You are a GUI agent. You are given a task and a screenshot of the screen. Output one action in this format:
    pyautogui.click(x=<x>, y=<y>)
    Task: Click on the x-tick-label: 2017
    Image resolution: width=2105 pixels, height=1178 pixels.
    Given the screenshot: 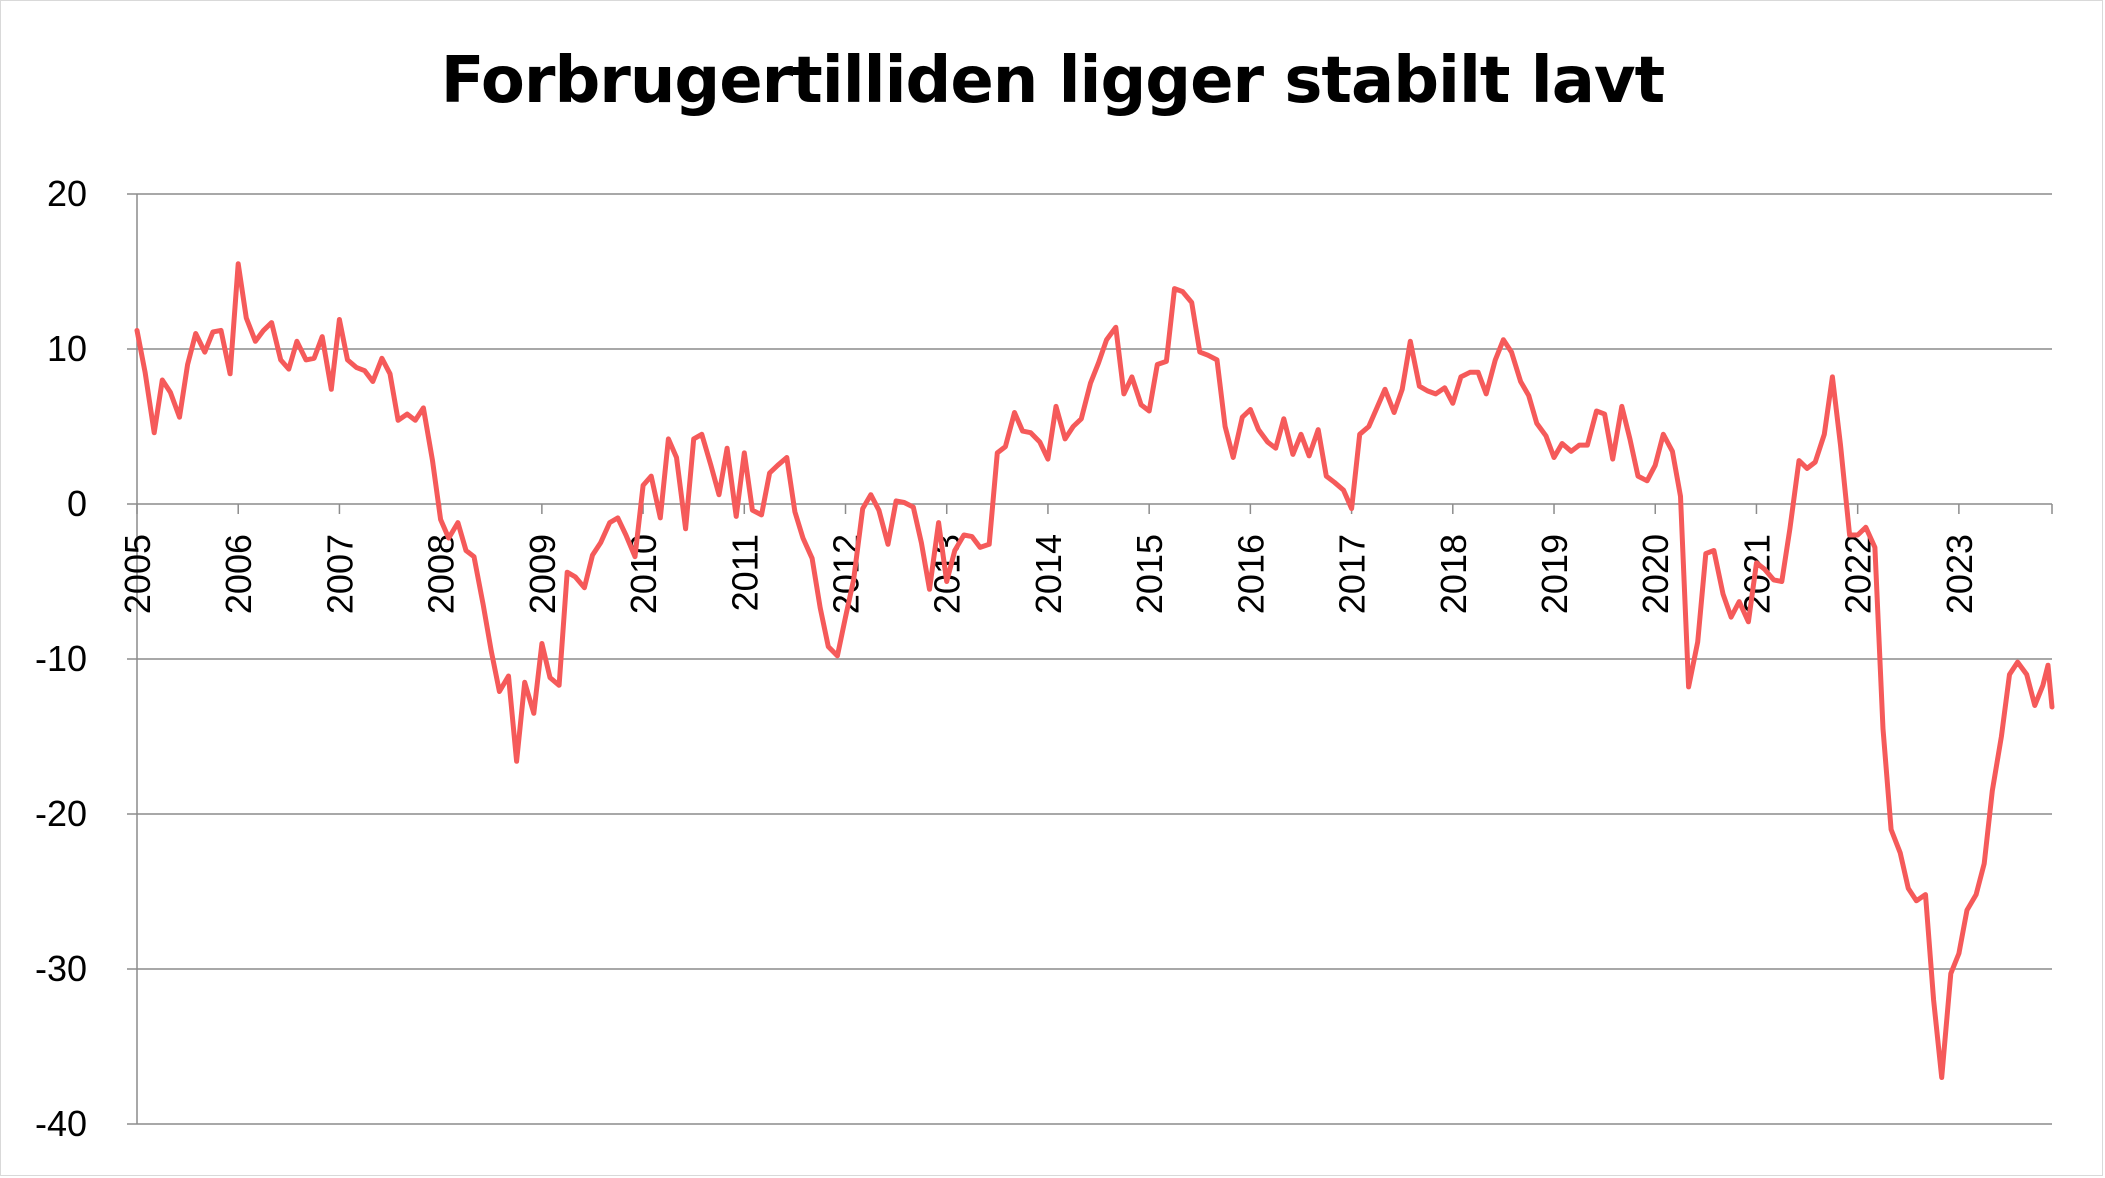 What is the action you would take?
    pyautogui.click(x=1352, y=574)
    